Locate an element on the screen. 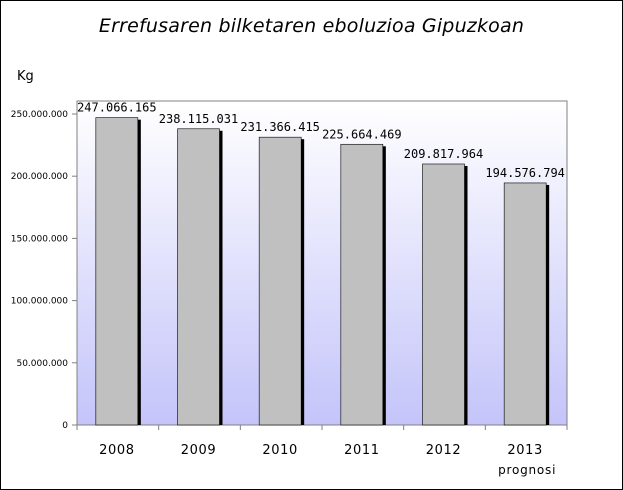  y-tick-label: 250.000.000 is located at coordinates (40, 115).